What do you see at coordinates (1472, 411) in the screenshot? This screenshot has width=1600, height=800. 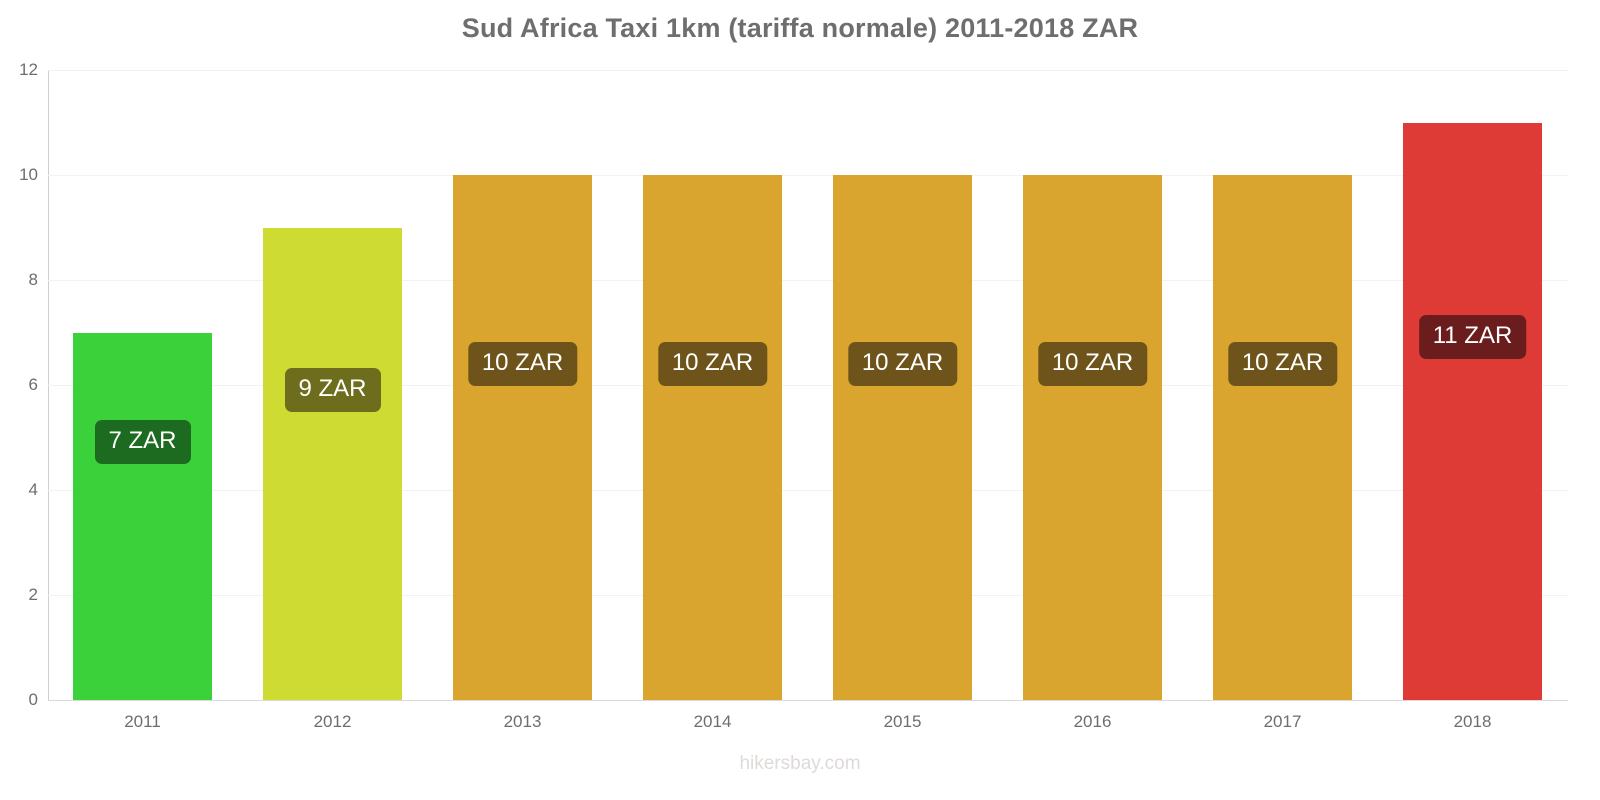 I see `bar: 11 ZAR` at bounding box center [1472, 411].